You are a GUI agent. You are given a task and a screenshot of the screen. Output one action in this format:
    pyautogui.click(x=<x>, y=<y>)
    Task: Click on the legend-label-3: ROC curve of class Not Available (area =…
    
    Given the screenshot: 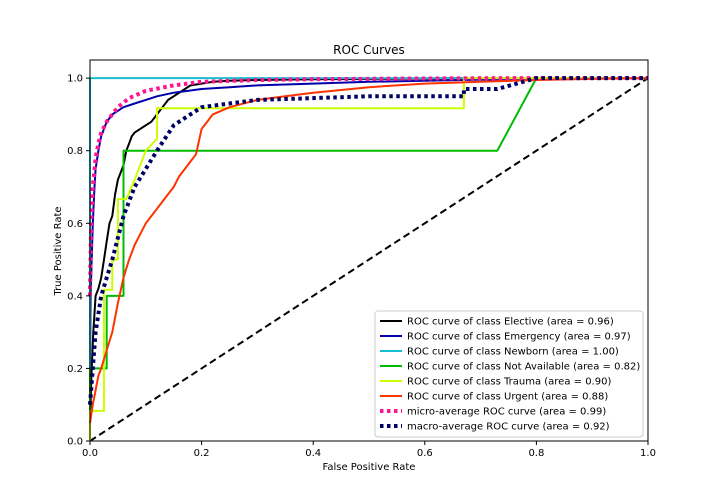 What is the action you would take?
    pyautogui.click(x=523, y=367)
    